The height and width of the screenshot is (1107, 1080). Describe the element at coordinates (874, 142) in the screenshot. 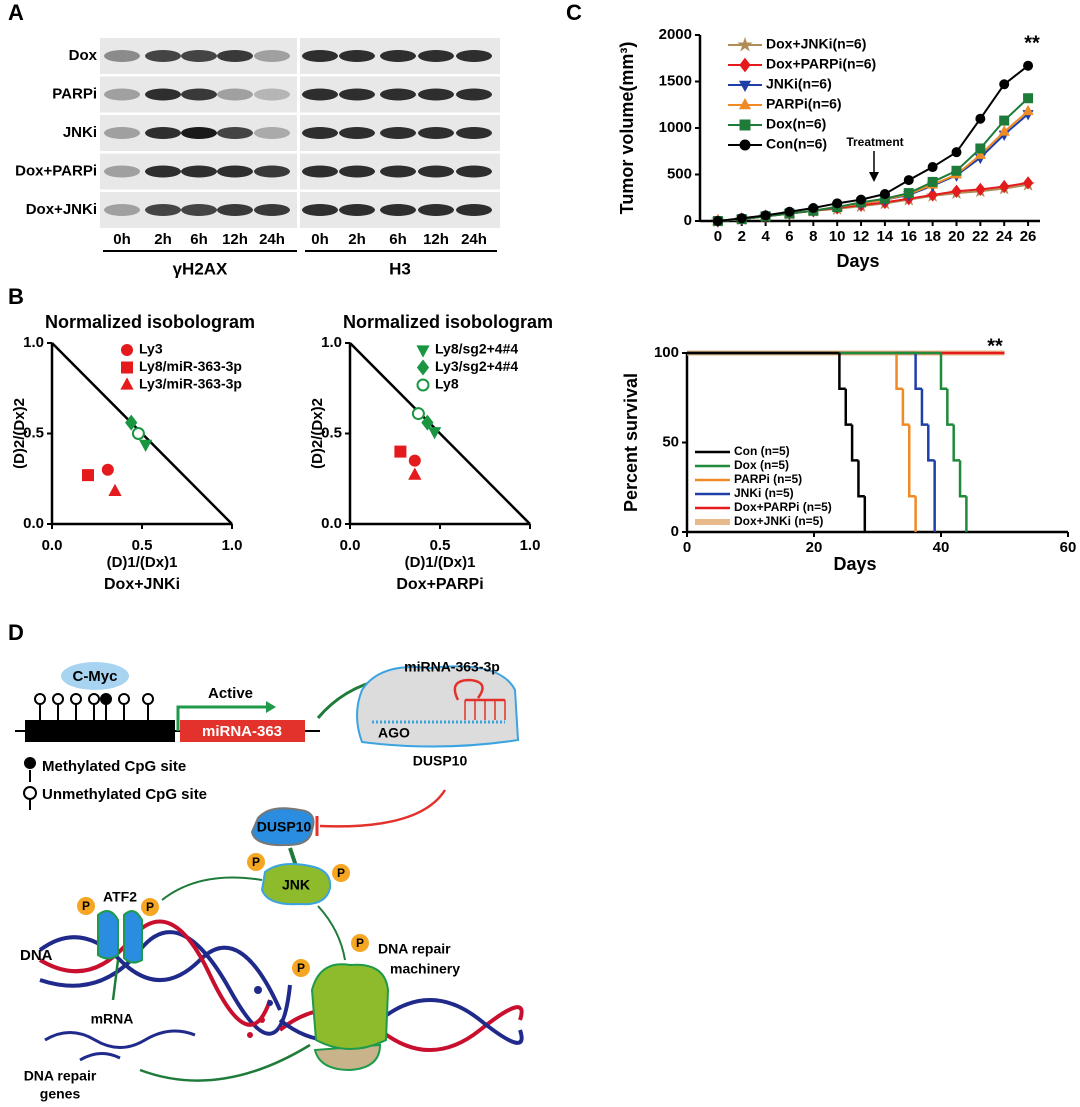

I see `annotation: Treatment` at that location.